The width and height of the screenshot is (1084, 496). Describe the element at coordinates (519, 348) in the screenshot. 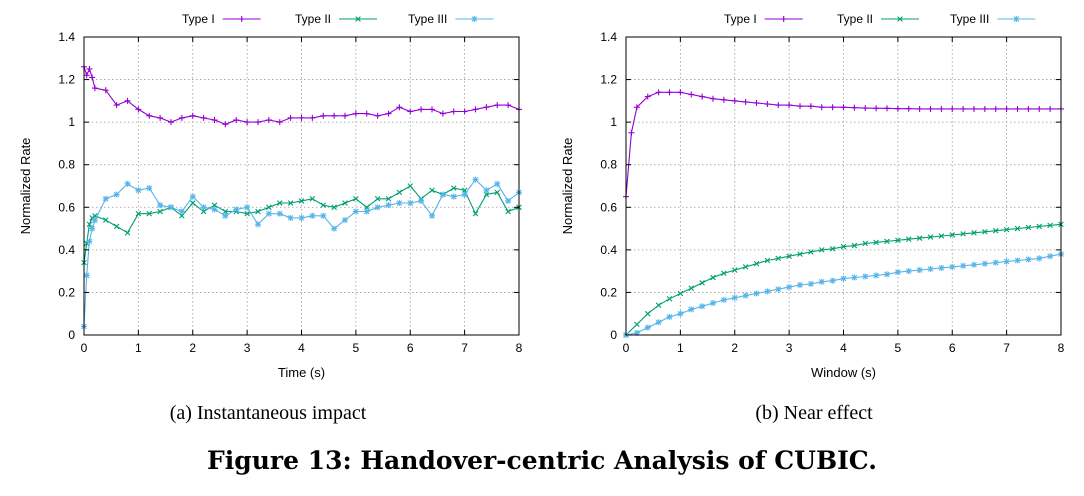

I see `x-tick-label: 8` at that location.